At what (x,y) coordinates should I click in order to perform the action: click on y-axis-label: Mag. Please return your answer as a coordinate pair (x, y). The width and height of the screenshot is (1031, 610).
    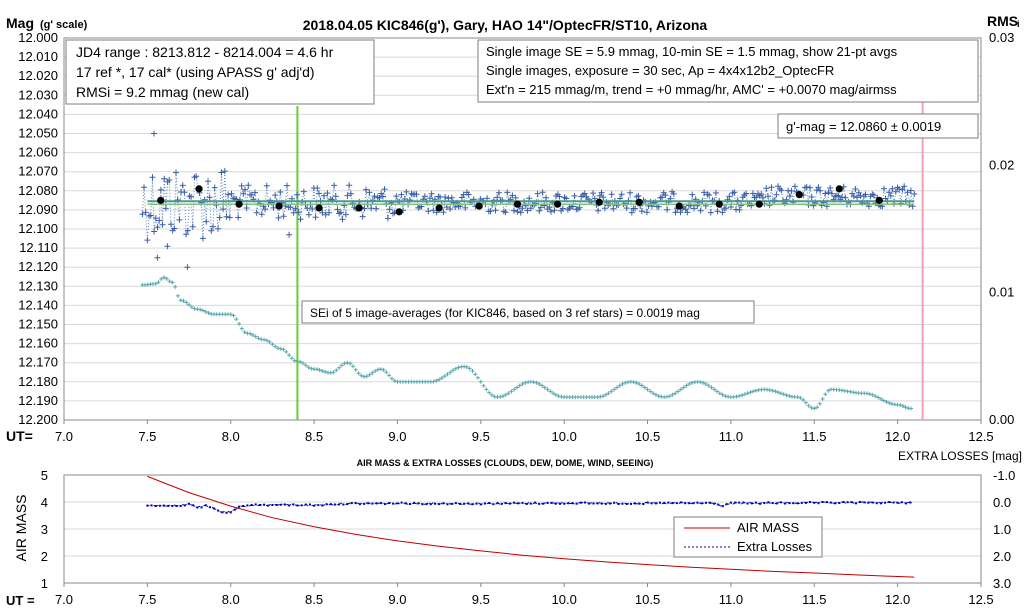
    Looking at the image, I should click on (20, 23).